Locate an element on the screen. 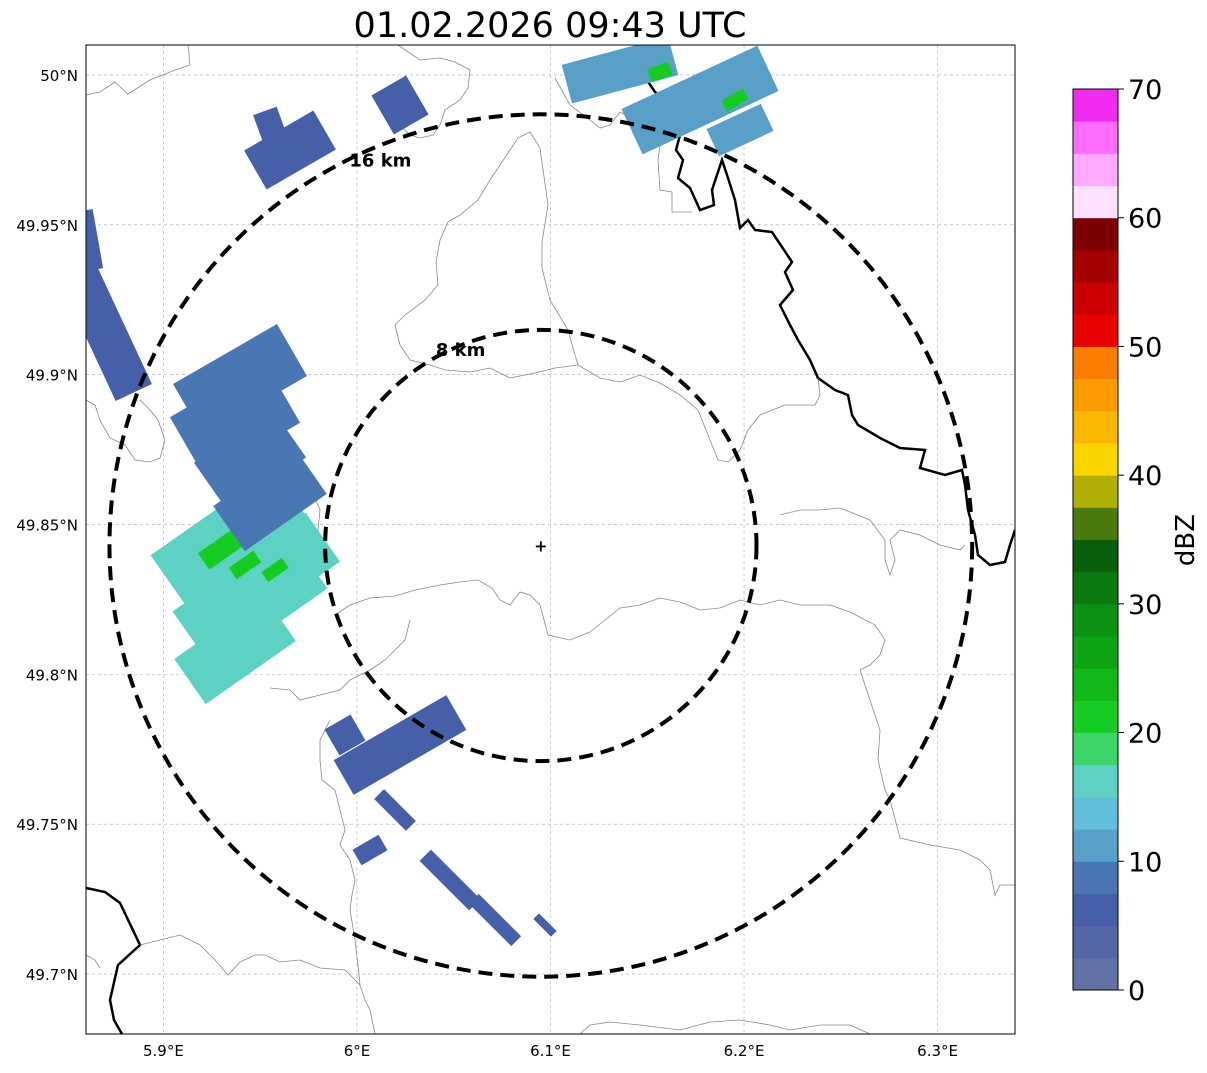 This screenshot has width=1207, height=1073. lat-tick-label: 49.95°N is located at coordinates (47, 226).